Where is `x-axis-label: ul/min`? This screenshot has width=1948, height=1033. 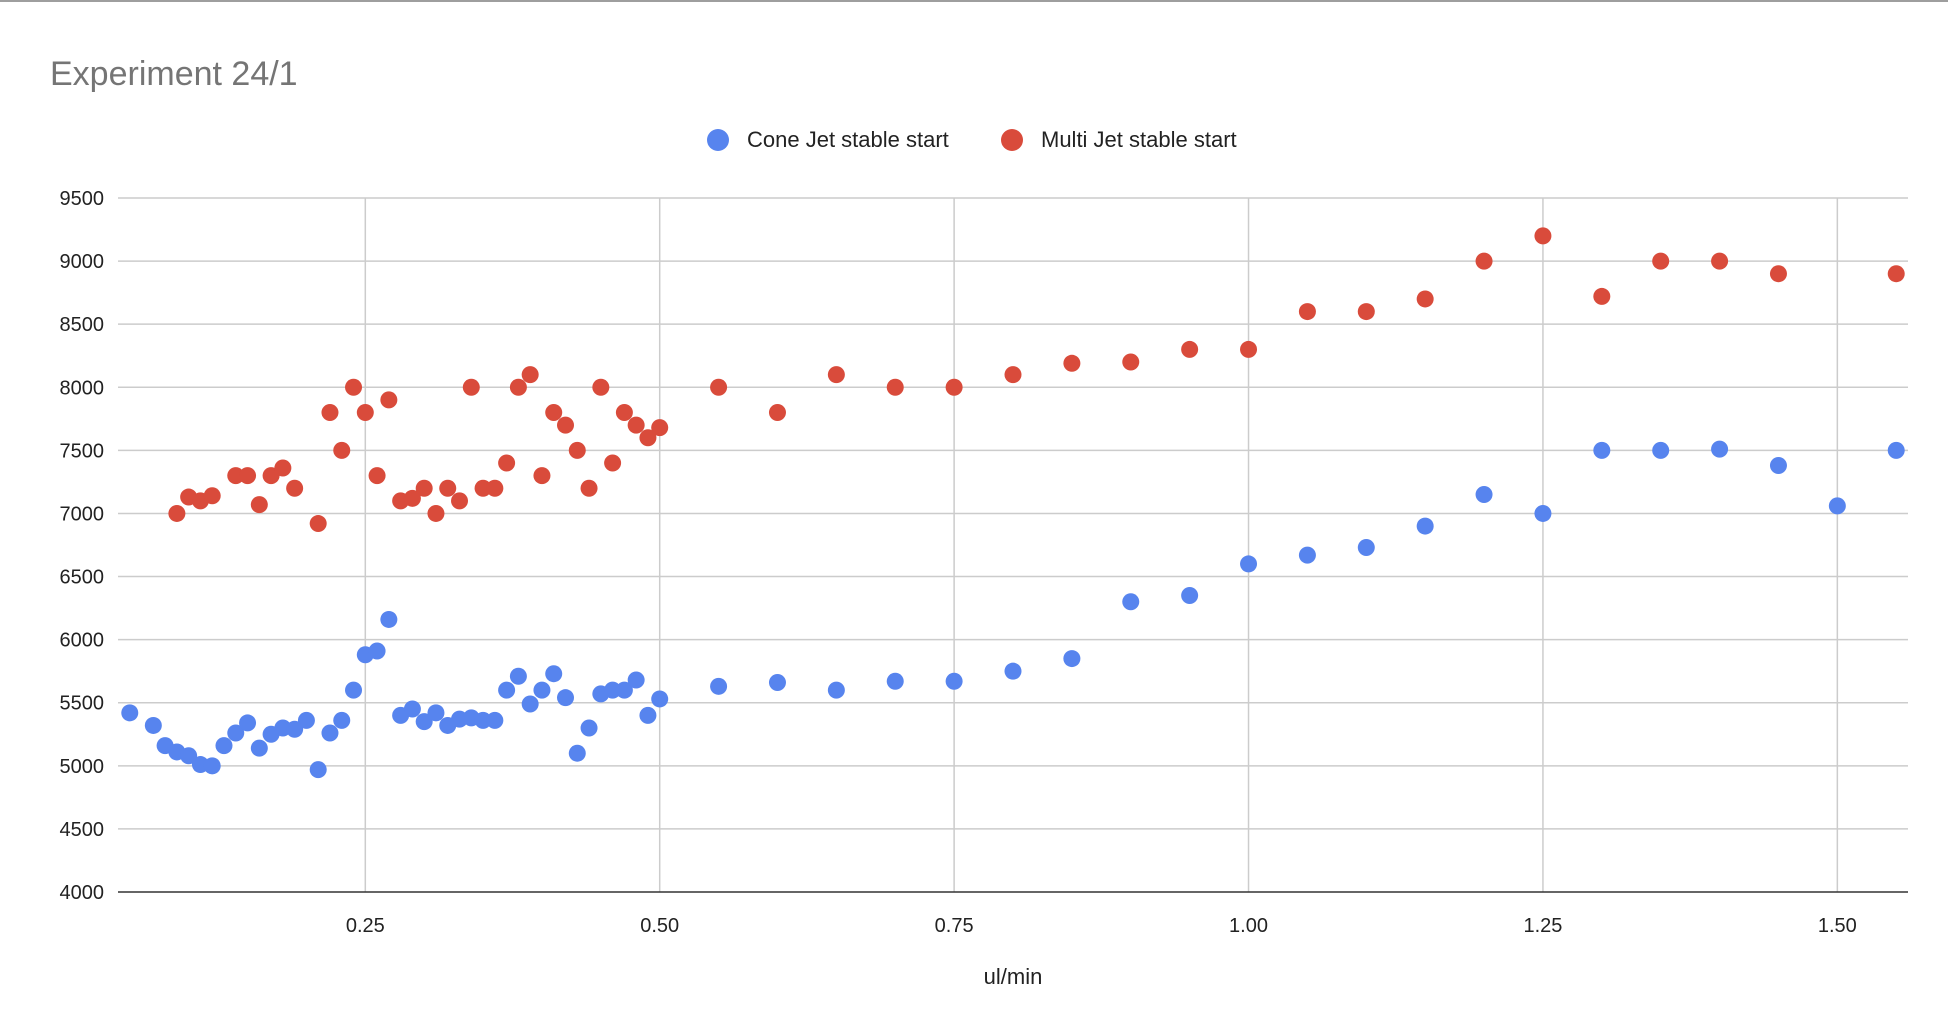
x-axis-label: ul/min is located at coordinates (1013, 976).